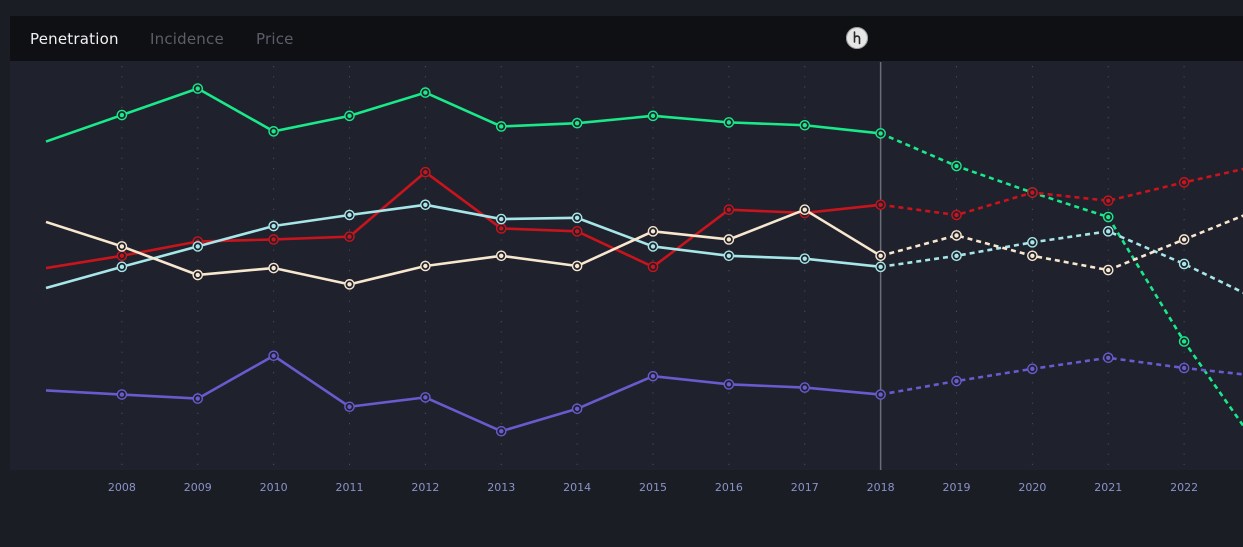 This screenshot has width=1243, height=547. What do you see at coordinates (653, 487) in the screenshot?
I see `x-tick-label: 2015` at bounding box center [653, 487].